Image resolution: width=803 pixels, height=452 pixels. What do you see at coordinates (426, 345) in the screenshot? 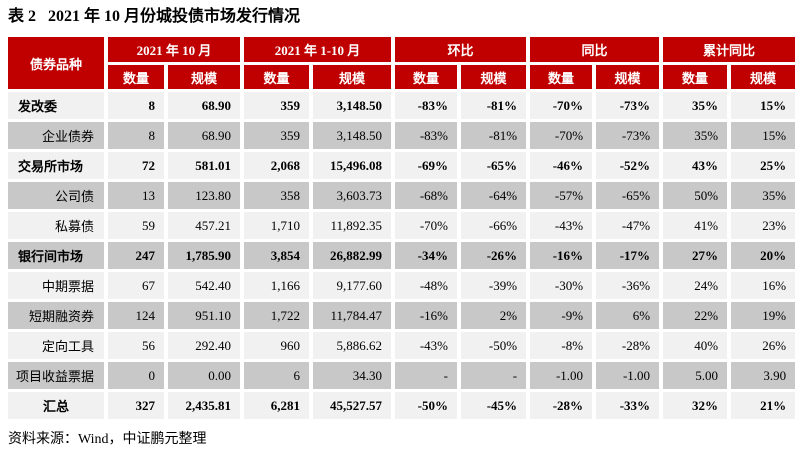
I see `cell-value: -43%` at bounding box center [426, 345].